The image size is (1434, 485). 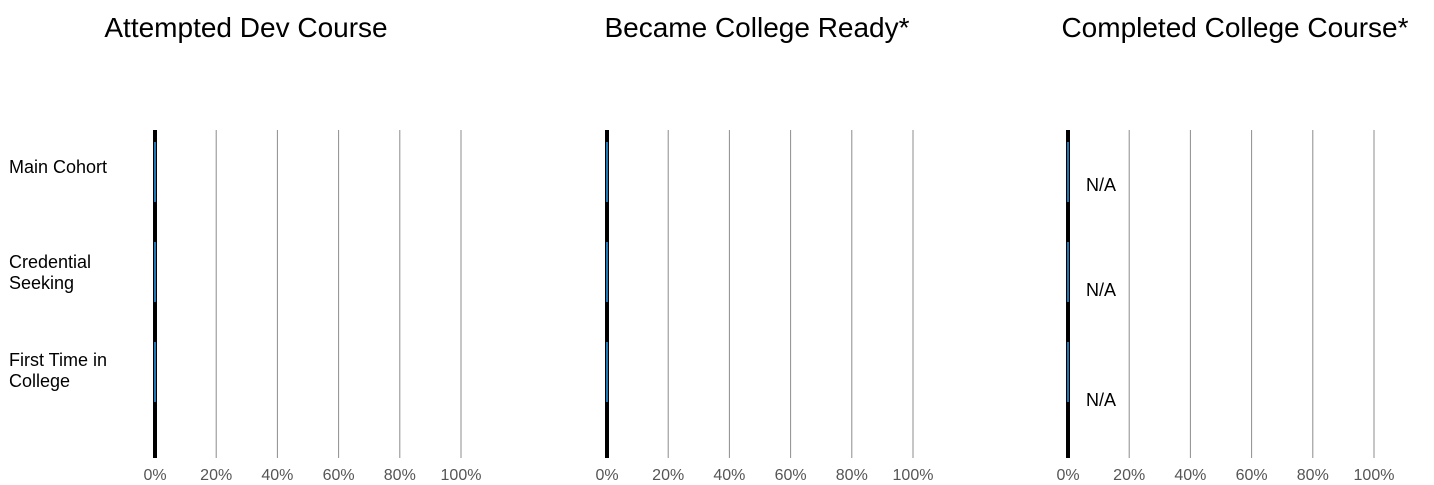 What do you see at coordinates (729, 475) in the screenshot?
I see `tick-label-panel-1-tick-2: 40%` at bounding box center [729, 475].